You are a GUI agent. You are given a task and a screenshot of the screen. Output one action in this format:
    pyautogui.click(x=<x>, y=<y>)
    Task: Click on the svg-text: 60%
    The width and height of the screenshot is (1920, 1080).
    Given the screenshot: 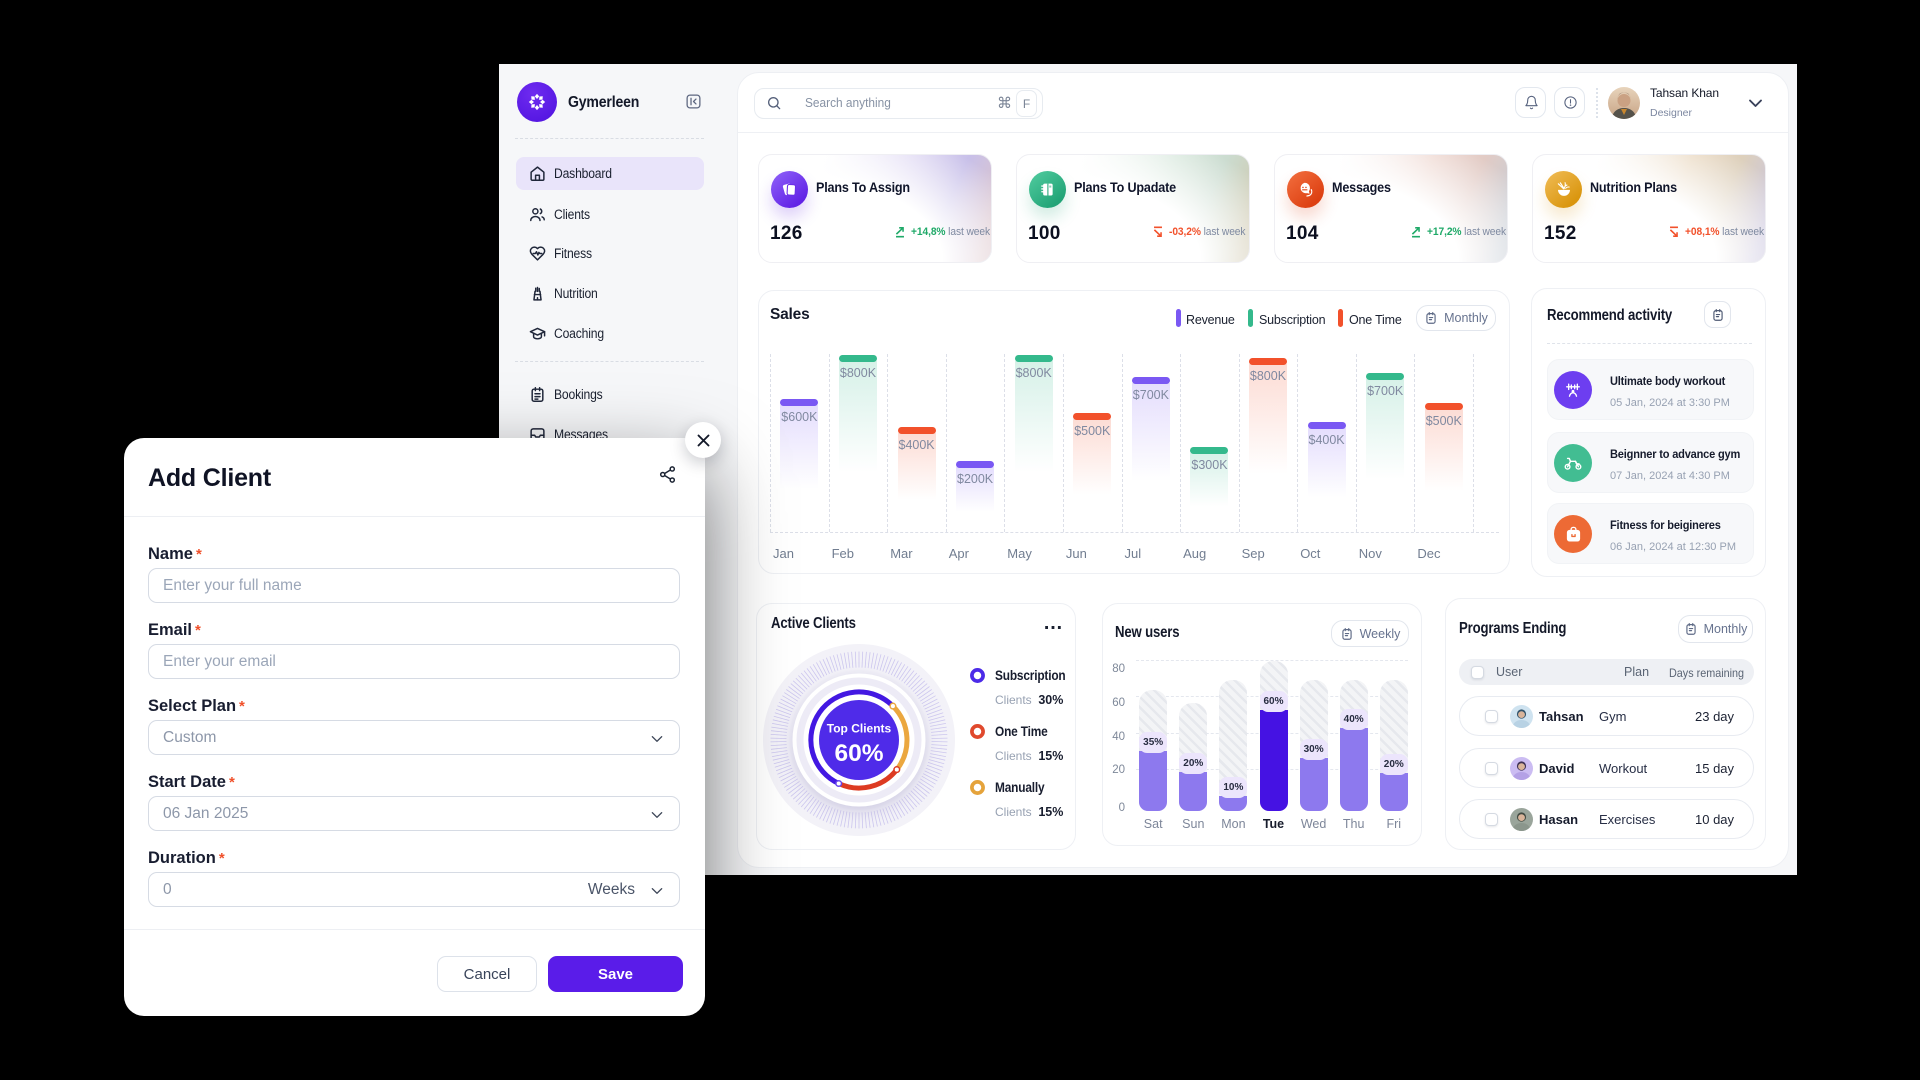 What is the action you would take?
    pyautogui.click(x=858, y=753)
    